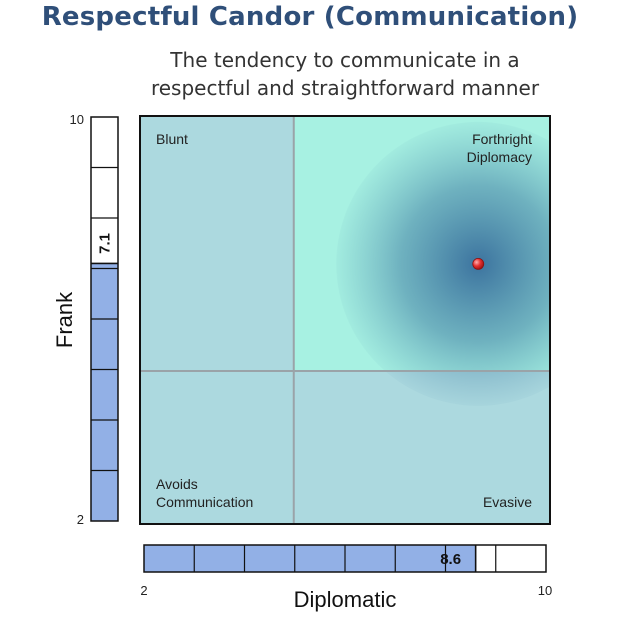 This screenshot has width=620, height=620. What do you see at coordinates (77, 119) in the screenshot?
I see `y-tick-max: 10` at bounding box center [77, 119].